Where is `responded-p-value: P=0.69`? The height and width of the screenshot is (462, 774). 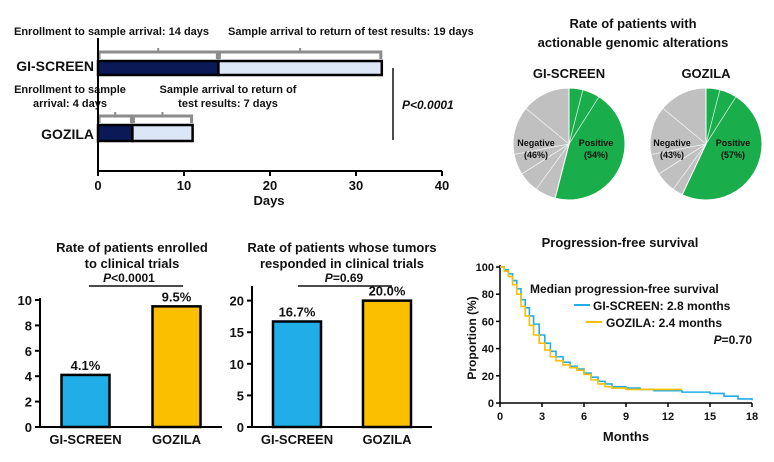 responded-p-value: P=0.69 is located at coordinates (344, 278).